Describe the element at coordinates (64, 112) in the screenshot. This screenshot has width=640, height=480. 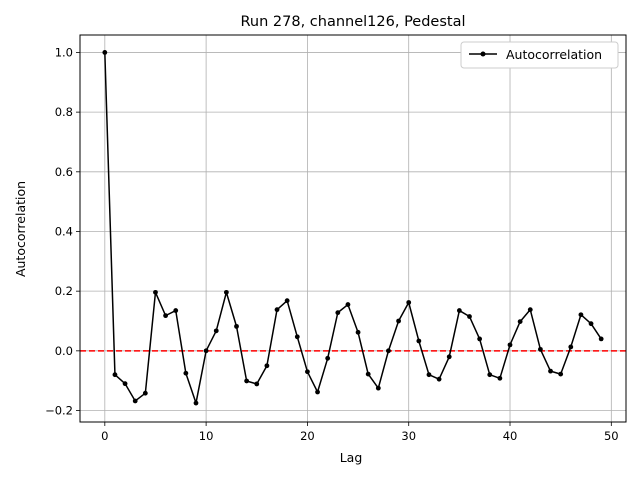
I see `y-tick-label: 0.8` at that location.